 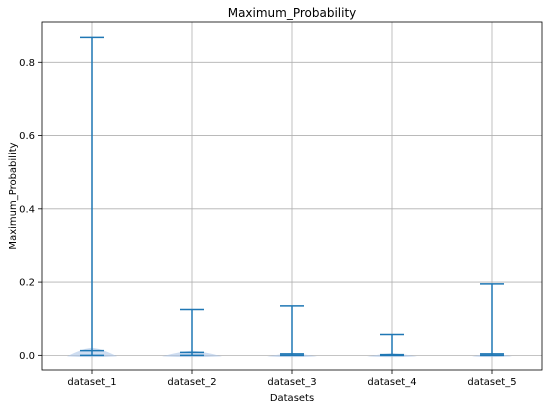 I want to click on x-axis-label: Datasets, so click(x=292, y=398).